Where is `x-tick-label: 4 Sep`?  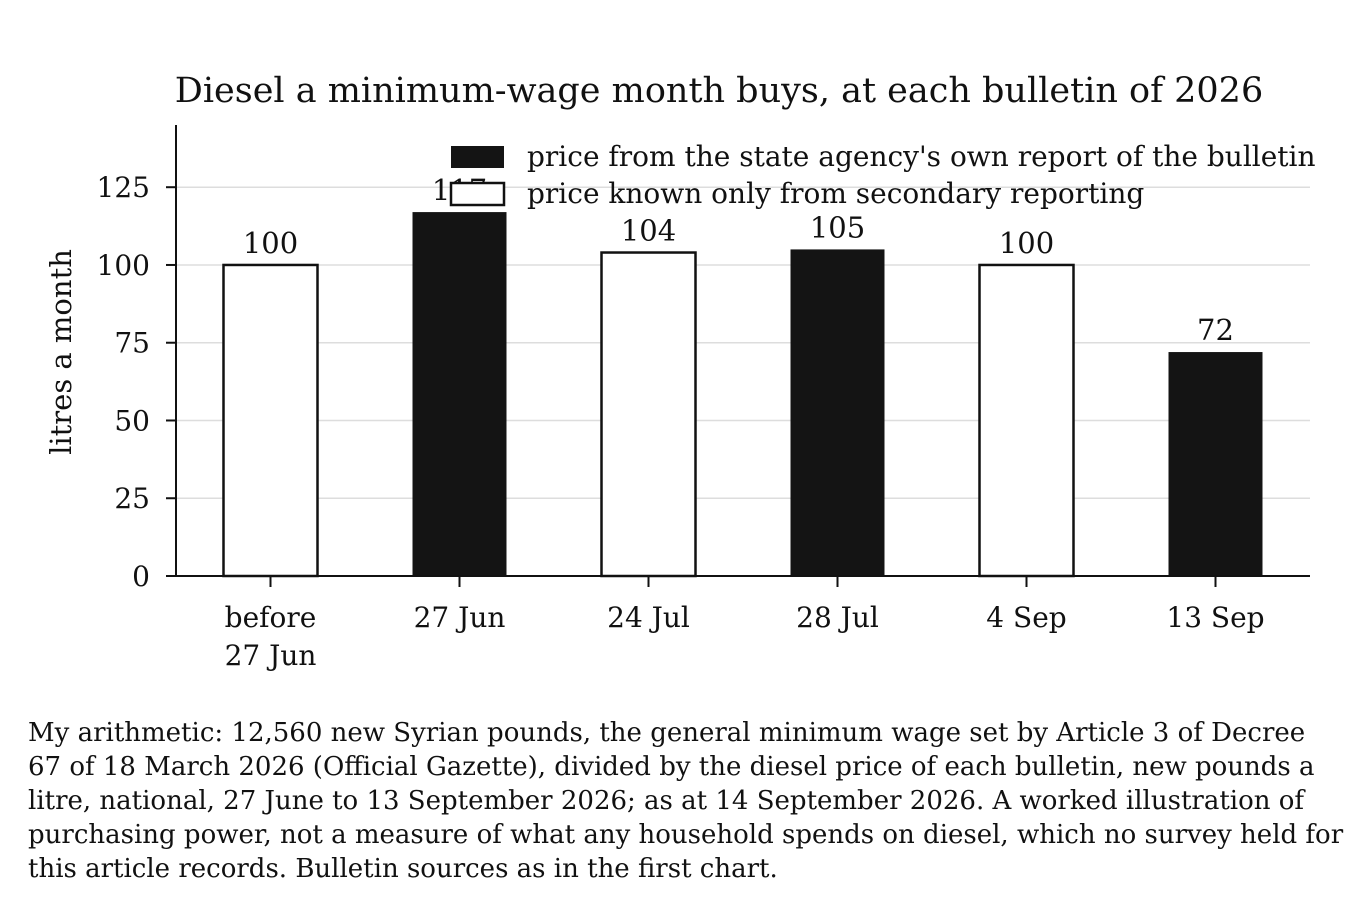
x-tick-label: 4 Sep is located at coordinates (1026, 617).